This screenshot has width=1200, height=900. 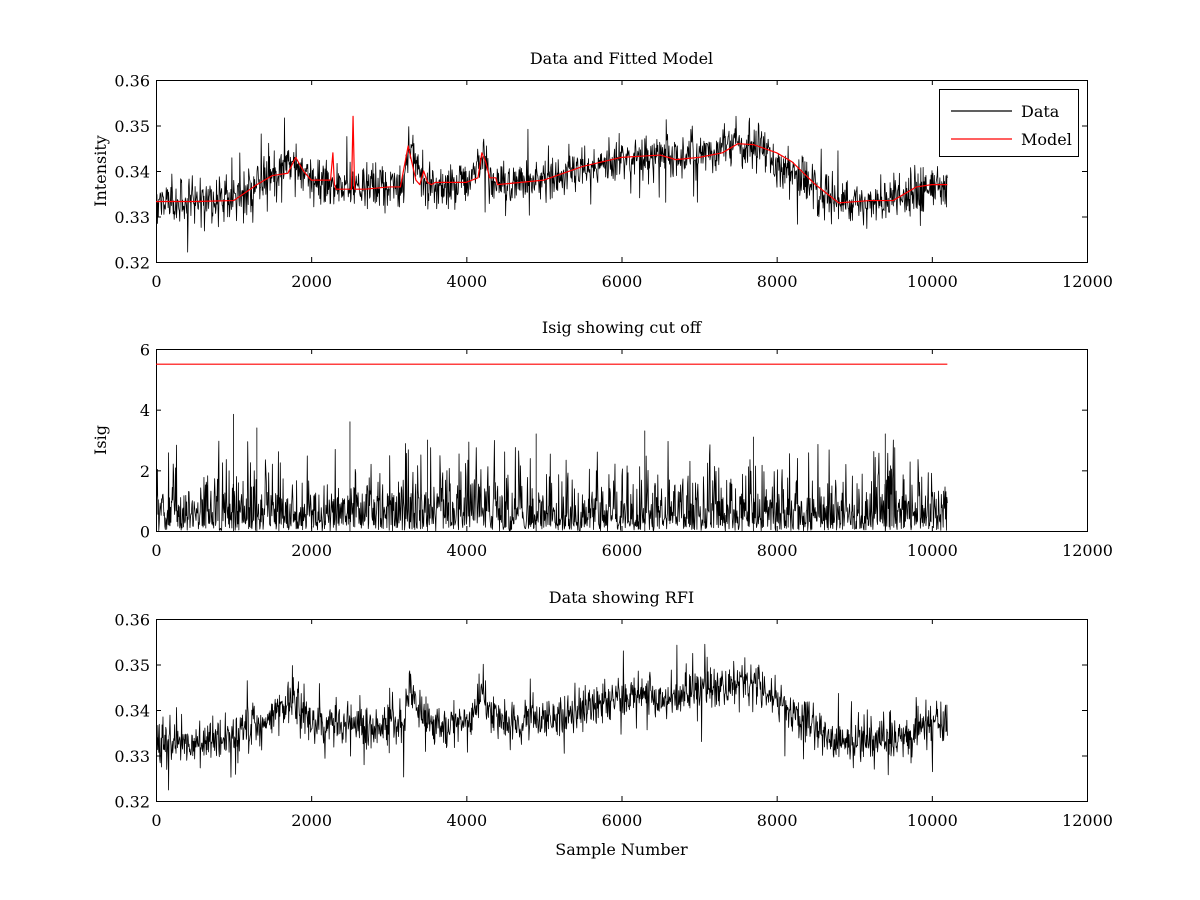 I want to click on legend-box, so click(x=1009, y=123).